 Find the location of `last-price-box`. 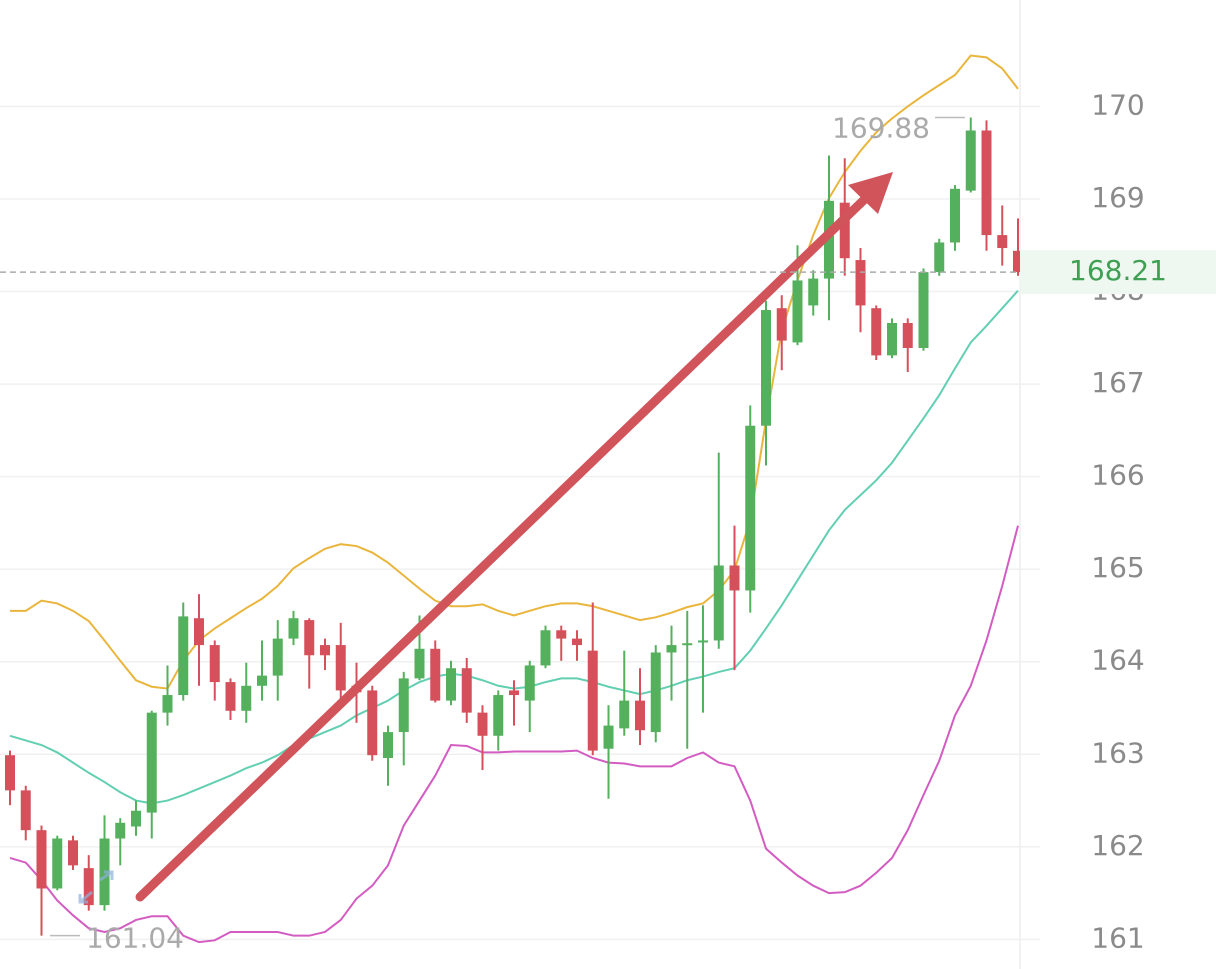

last-price-box is located at coordinates (1118, 272).